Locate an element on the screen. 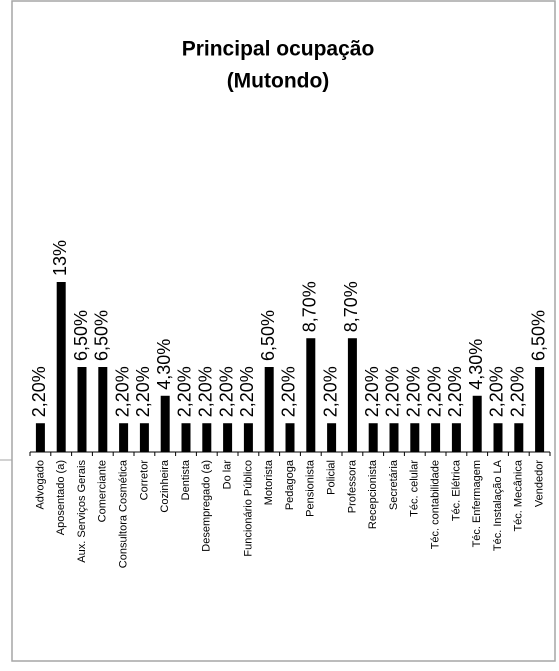  x-tick-label: Professora is located at coordinates (352, 486).